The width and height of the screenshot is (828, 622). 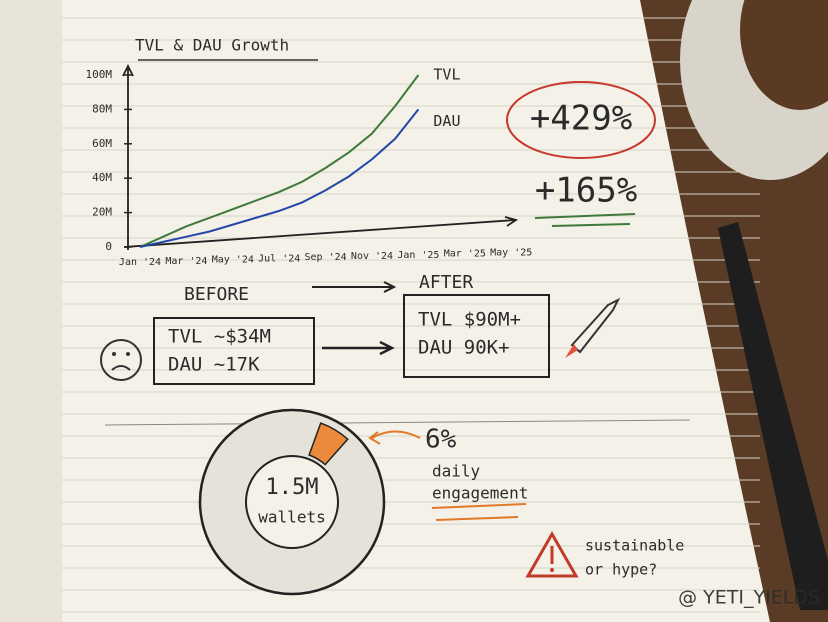 What do you see at coordinates (441, 440) in the screenshot?
I see `slice-label: 6%` at bounding box center [441, 440].